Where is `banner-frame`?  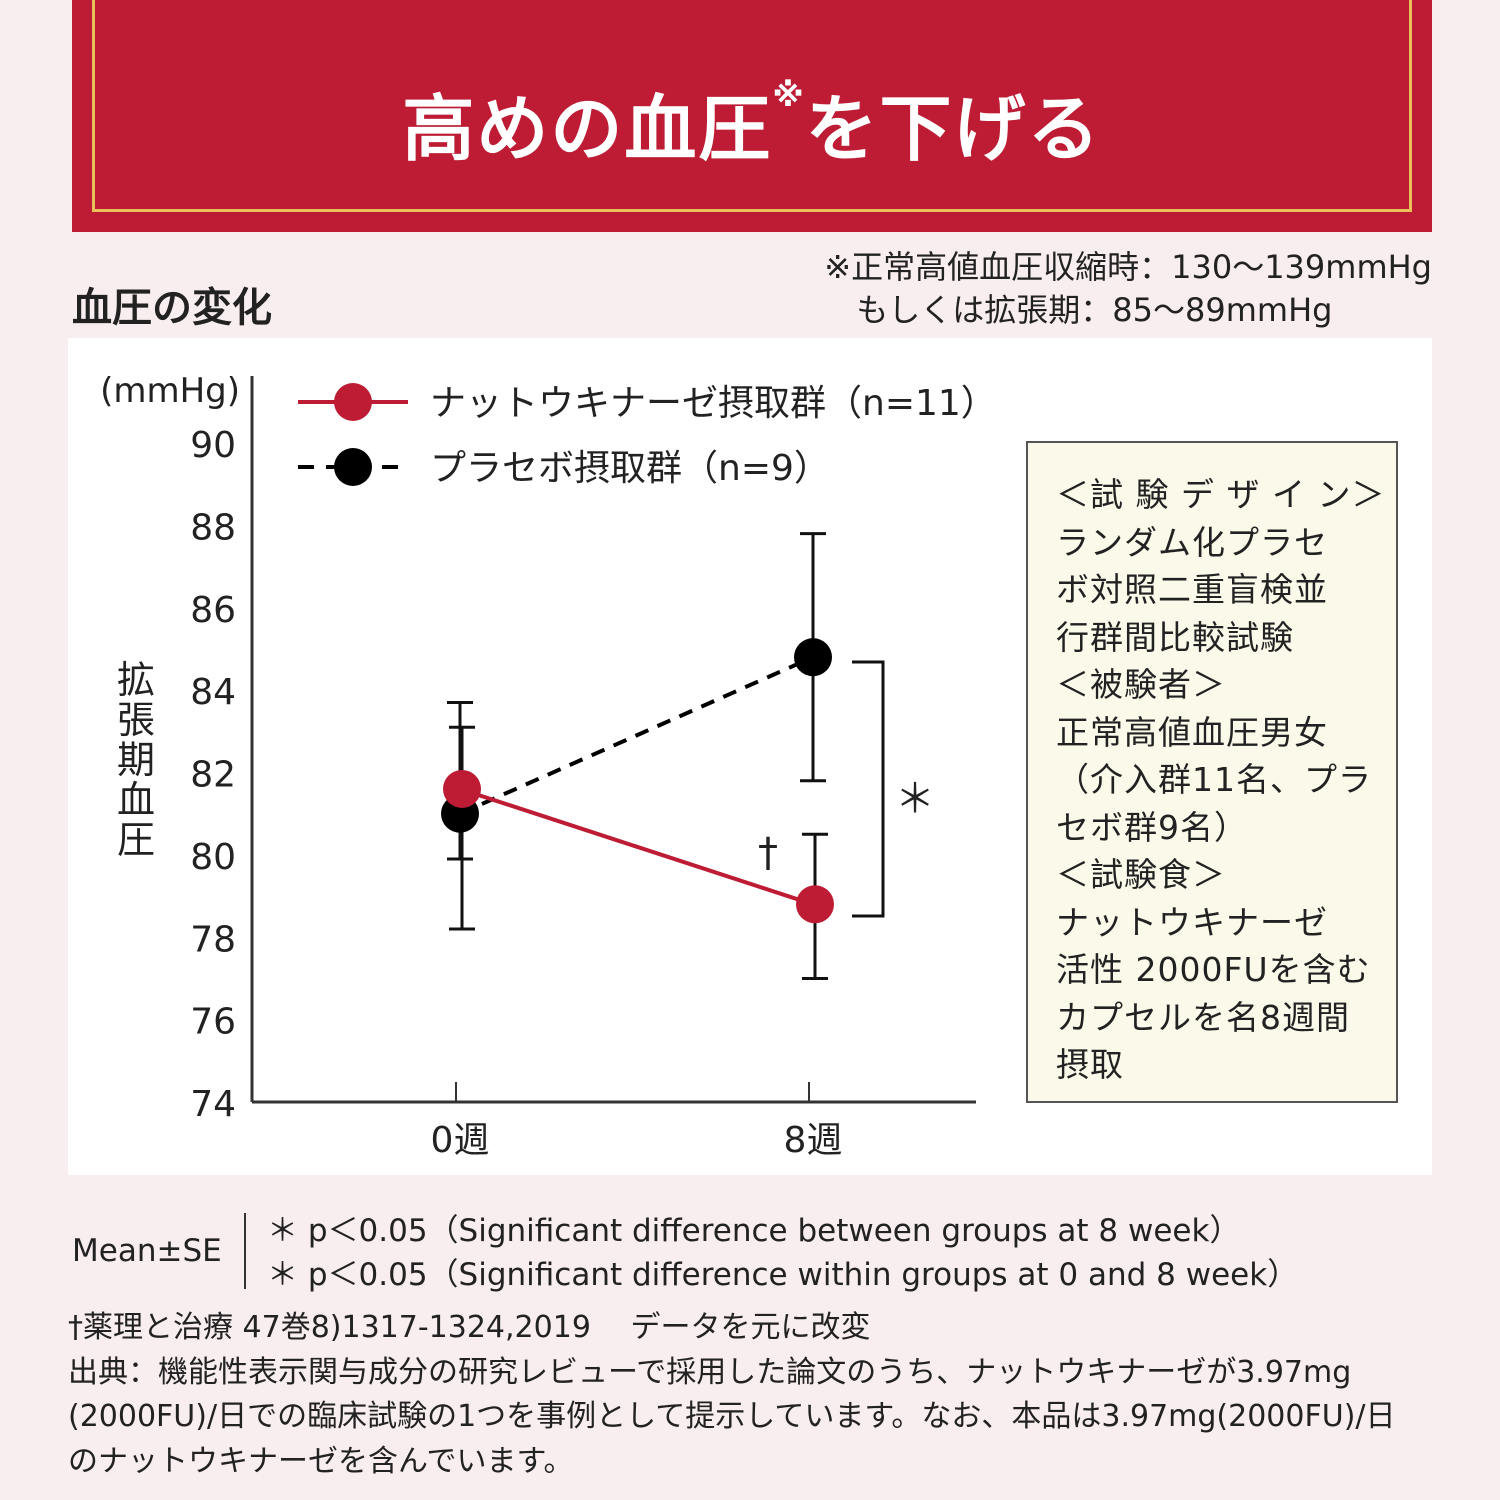 banner-frame is located at coordinates (752, 106).